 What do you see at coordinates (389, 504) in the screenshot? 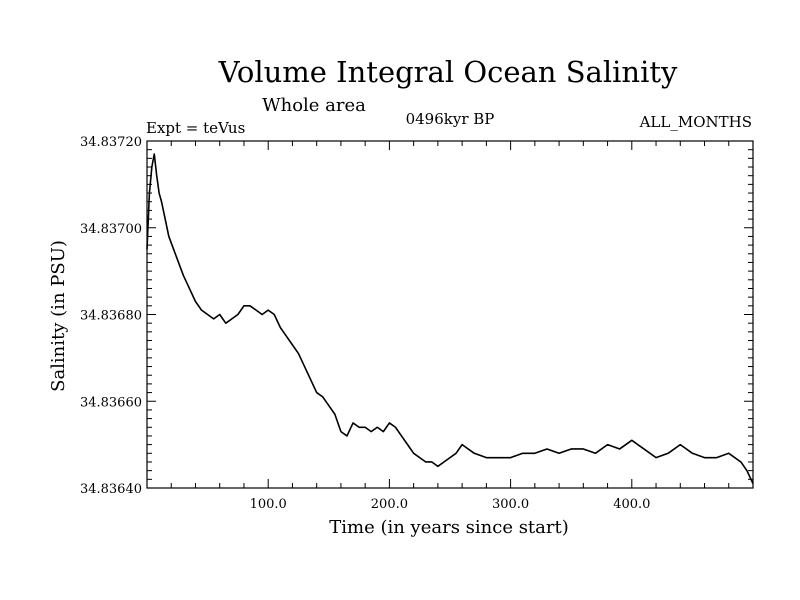
I see `x-tick-label: 200.0` at bounding box center [389, 504].